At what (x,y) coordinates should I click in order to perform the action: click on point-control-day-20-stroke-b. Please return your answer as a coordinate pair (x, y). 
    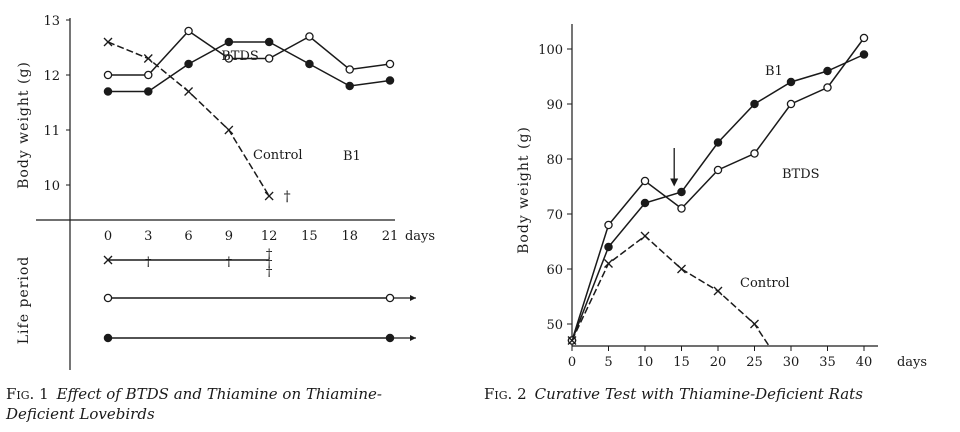
    Looking at the image, I should click on (718, 291).